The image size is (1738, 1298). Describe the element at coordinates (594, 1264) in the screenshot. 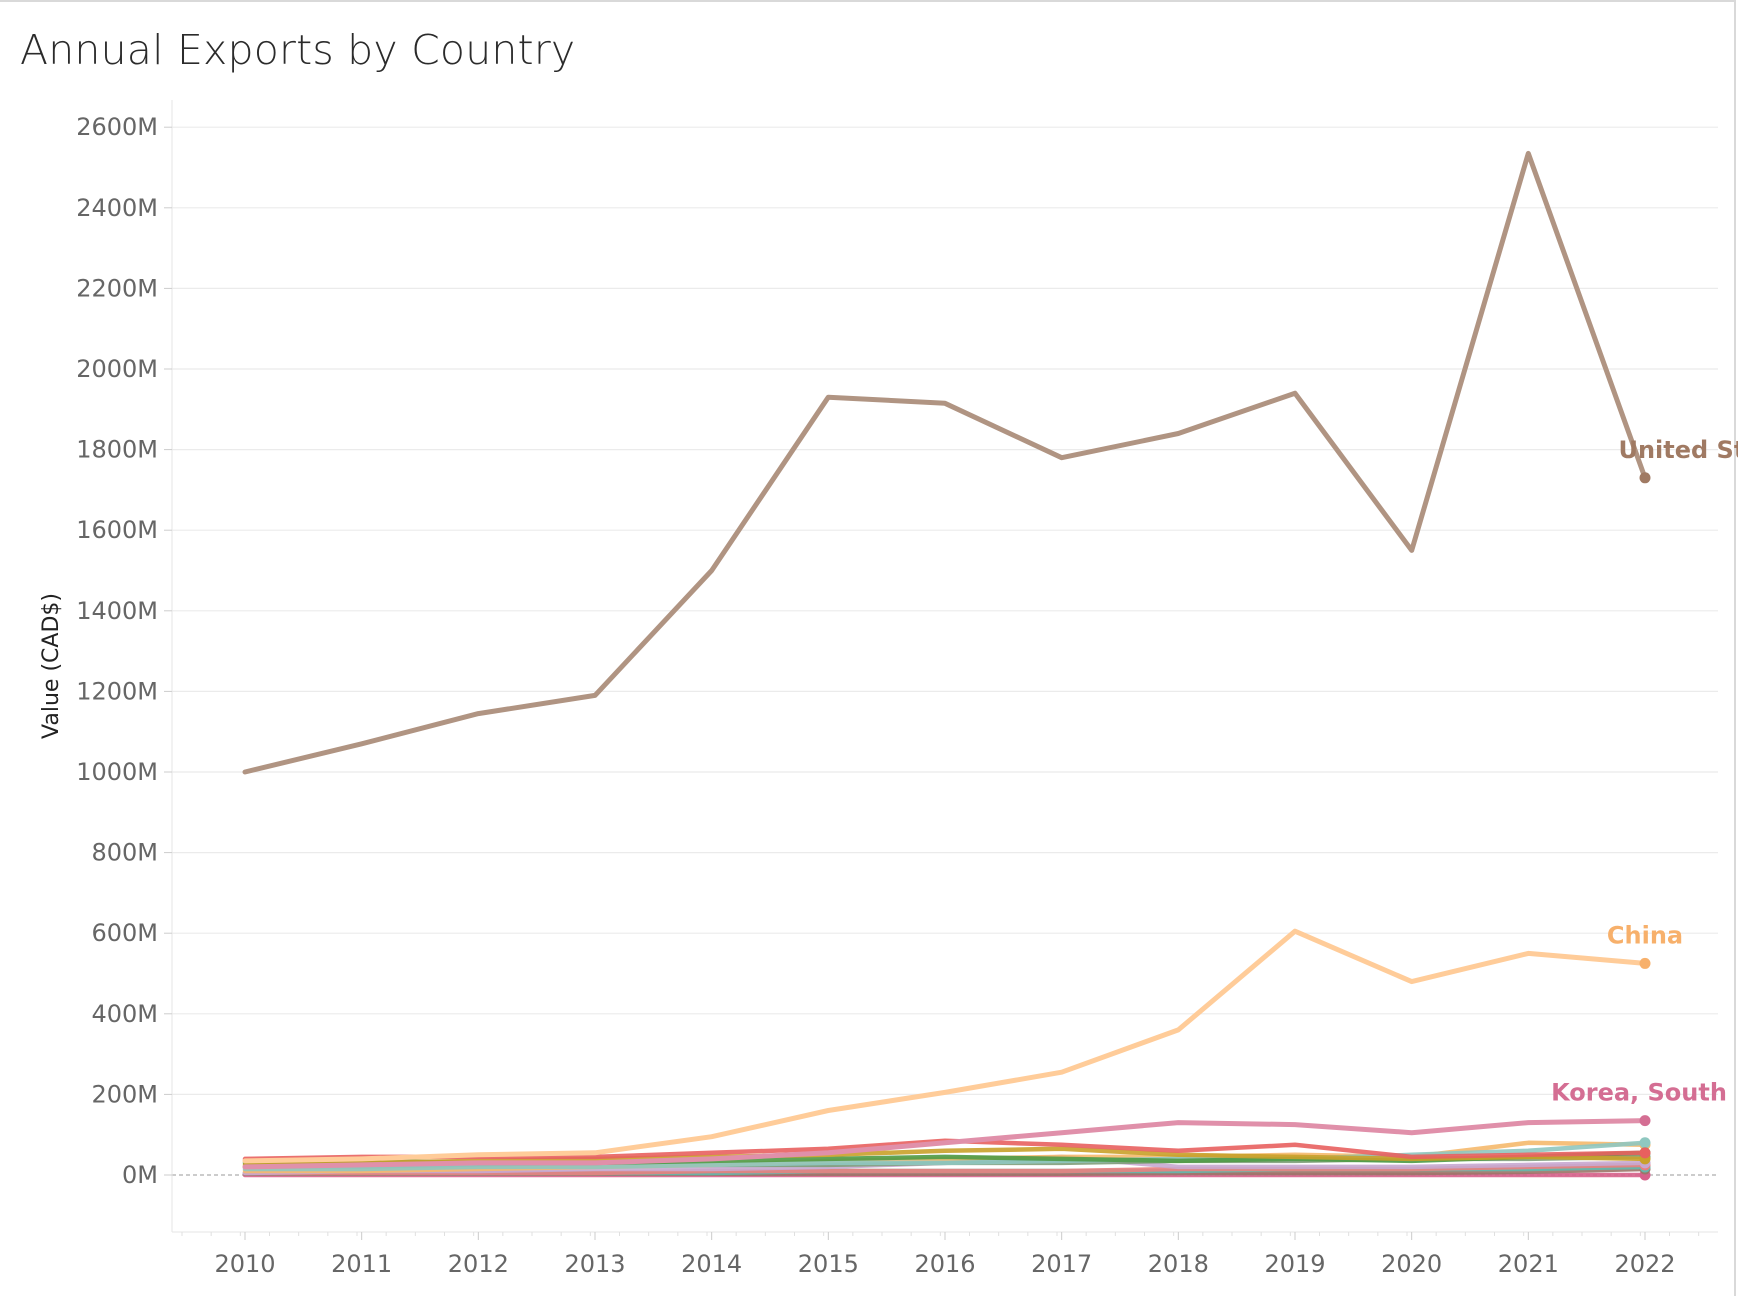

I see `x-tick-label: 2013` at that location.